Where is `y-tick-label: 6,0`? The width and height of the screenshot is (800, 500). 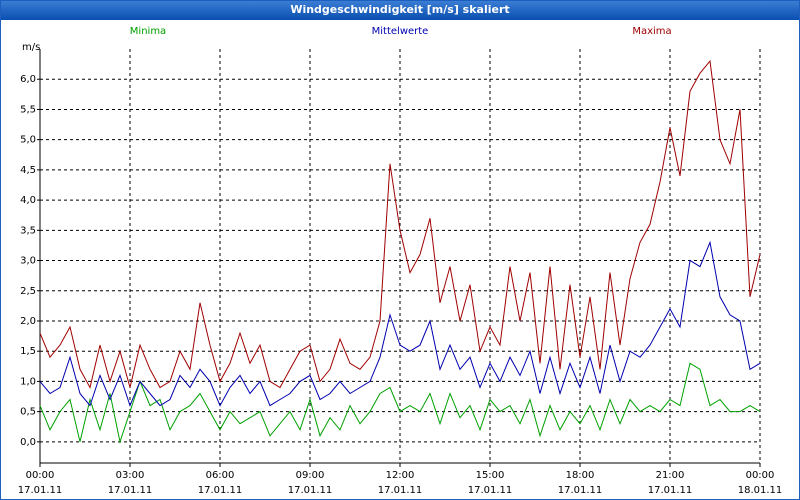 y-tick-label: 6,0 is located at coordinates (28, 79).